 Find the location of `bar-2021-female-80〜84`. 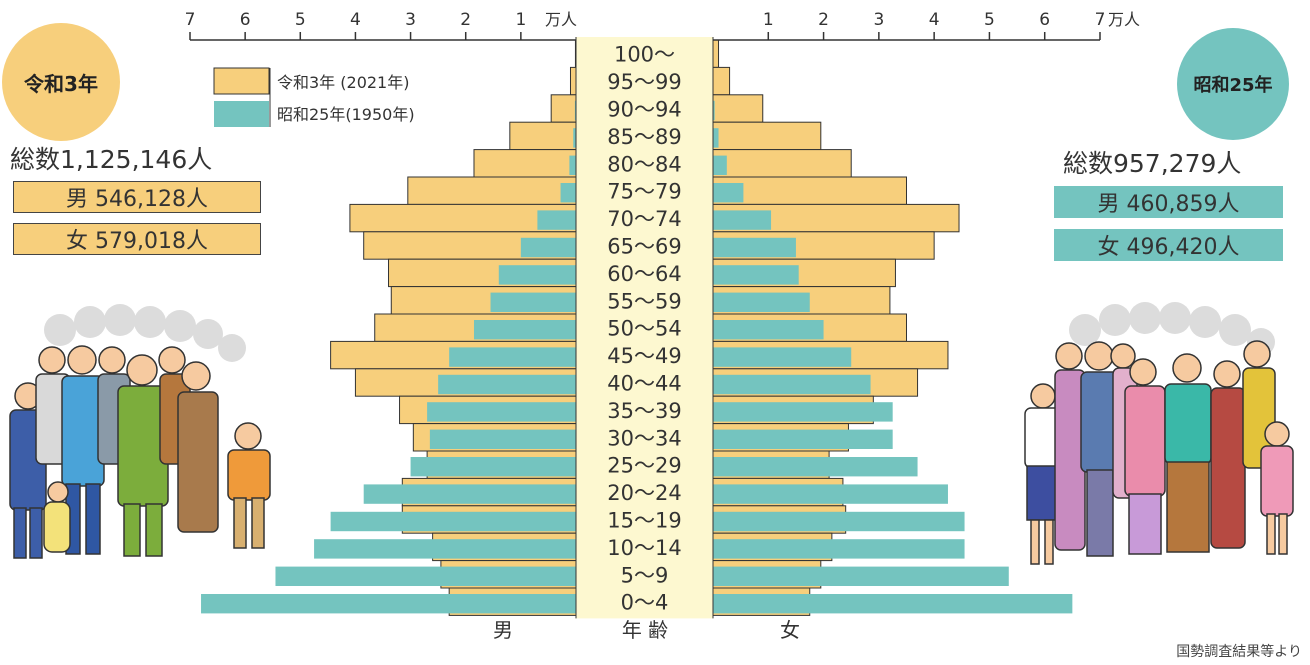

bar-2021-female-80〜84 is located at coordinates (782, 163).